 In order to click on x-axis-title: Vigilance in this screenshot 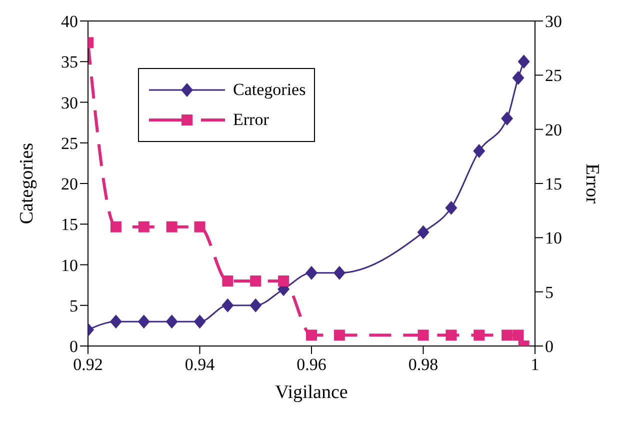, I will do `click(311, 392)`.